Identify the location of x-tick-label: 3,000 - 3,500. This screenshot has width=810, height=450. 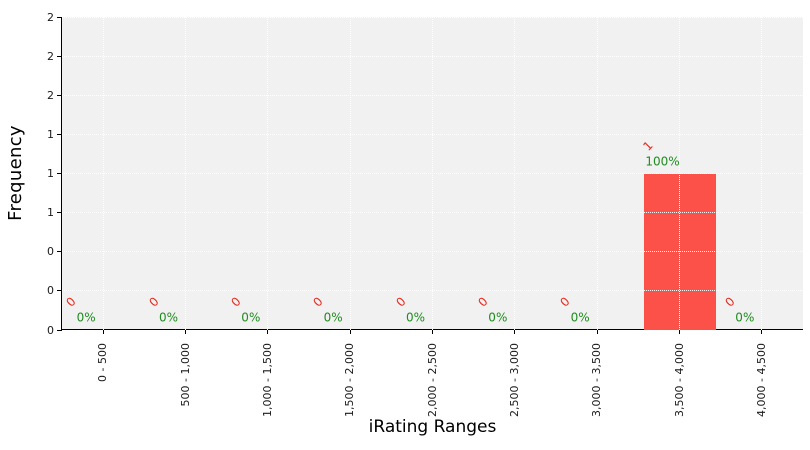
(597, 380).